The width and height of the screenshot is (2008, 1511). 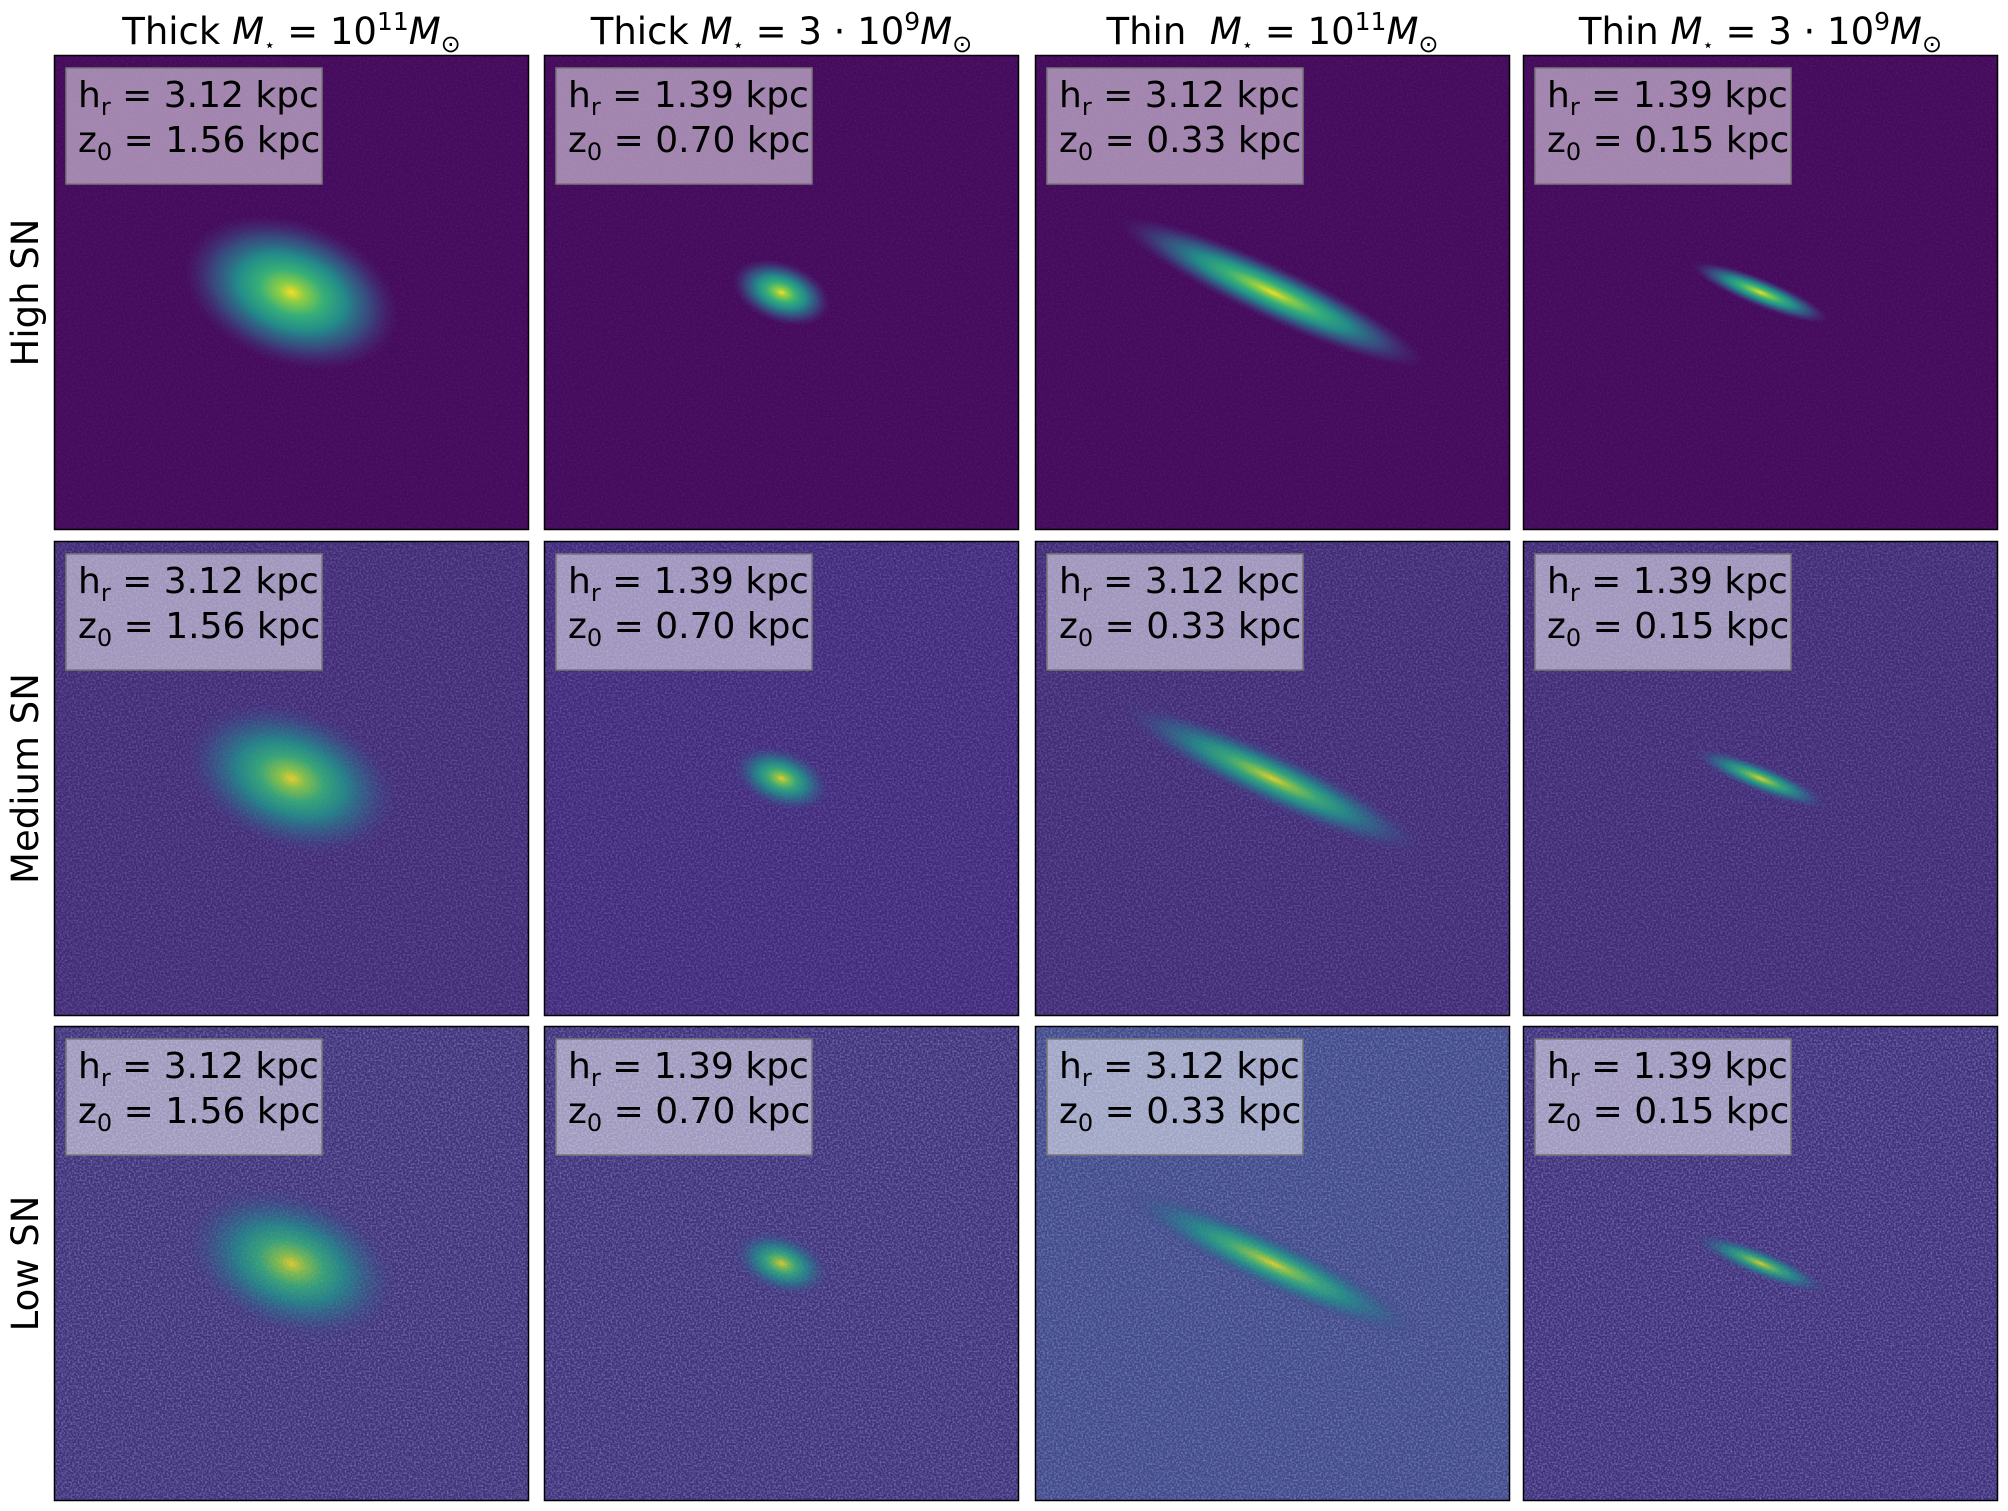 I want to click on column-title: Thick M⋆ = 1011M⊙, so click(x=291, y=32).